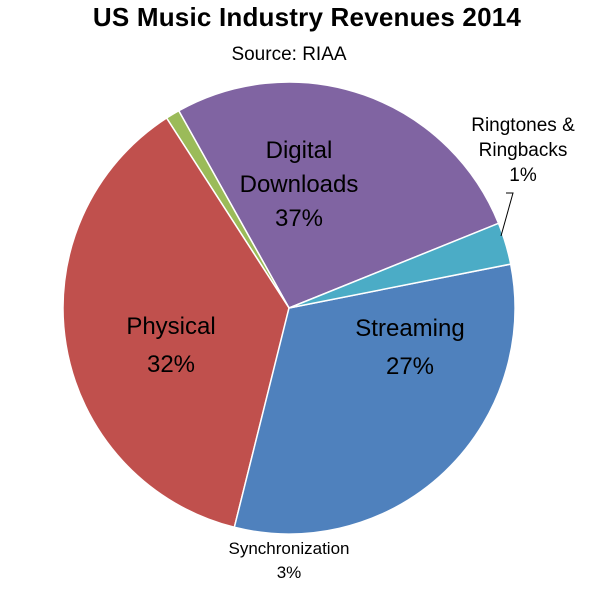 The height and width of the screenshot is (598, 614). What do you see at coordinates (299, 218) in the screenshot?
I see `slice-value-label: 37%` at bounding box center [299, 218].